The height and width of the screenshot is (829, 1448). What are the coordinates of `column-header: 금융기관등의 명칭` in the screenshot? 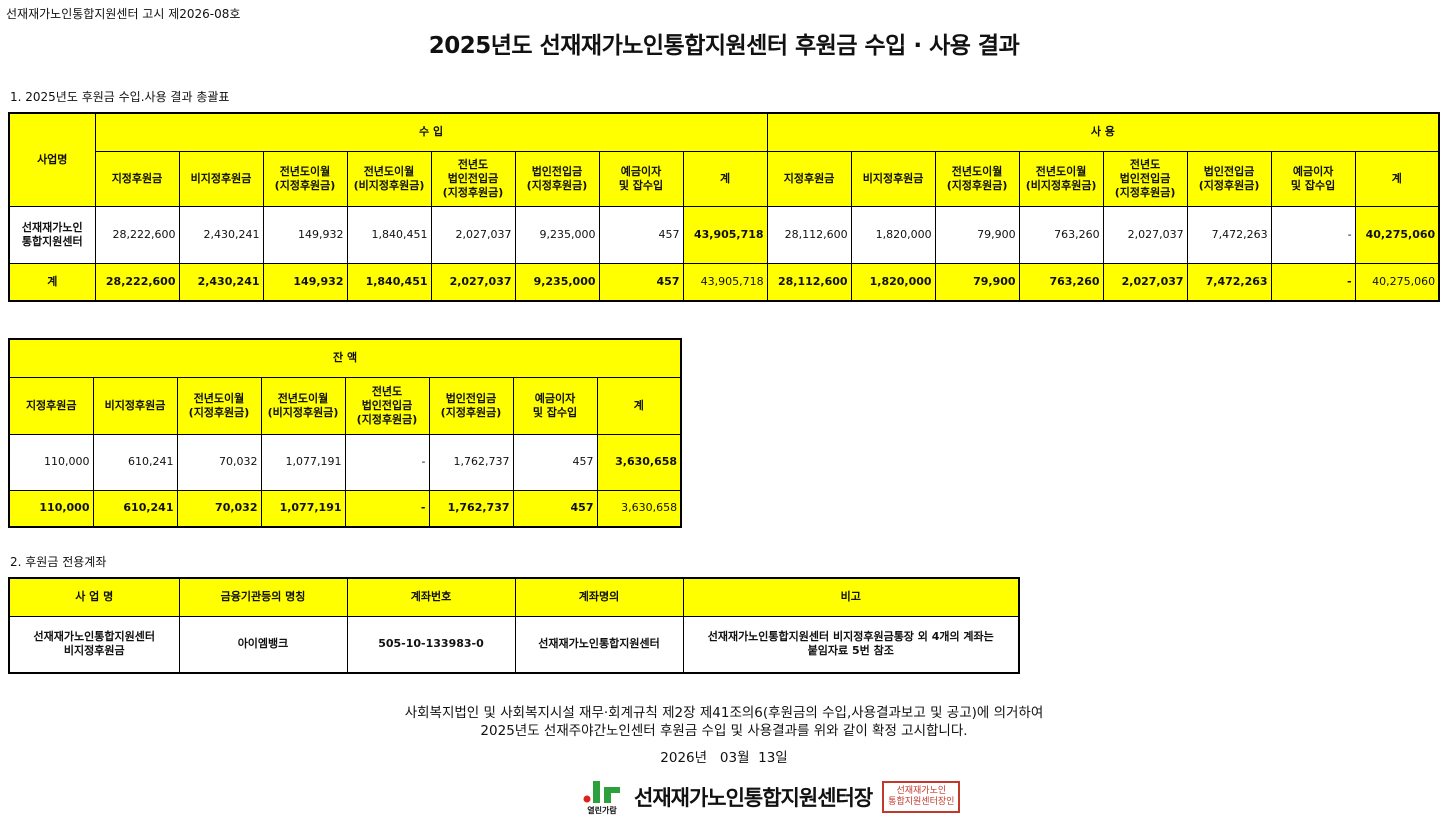 It's located at (263, 597).